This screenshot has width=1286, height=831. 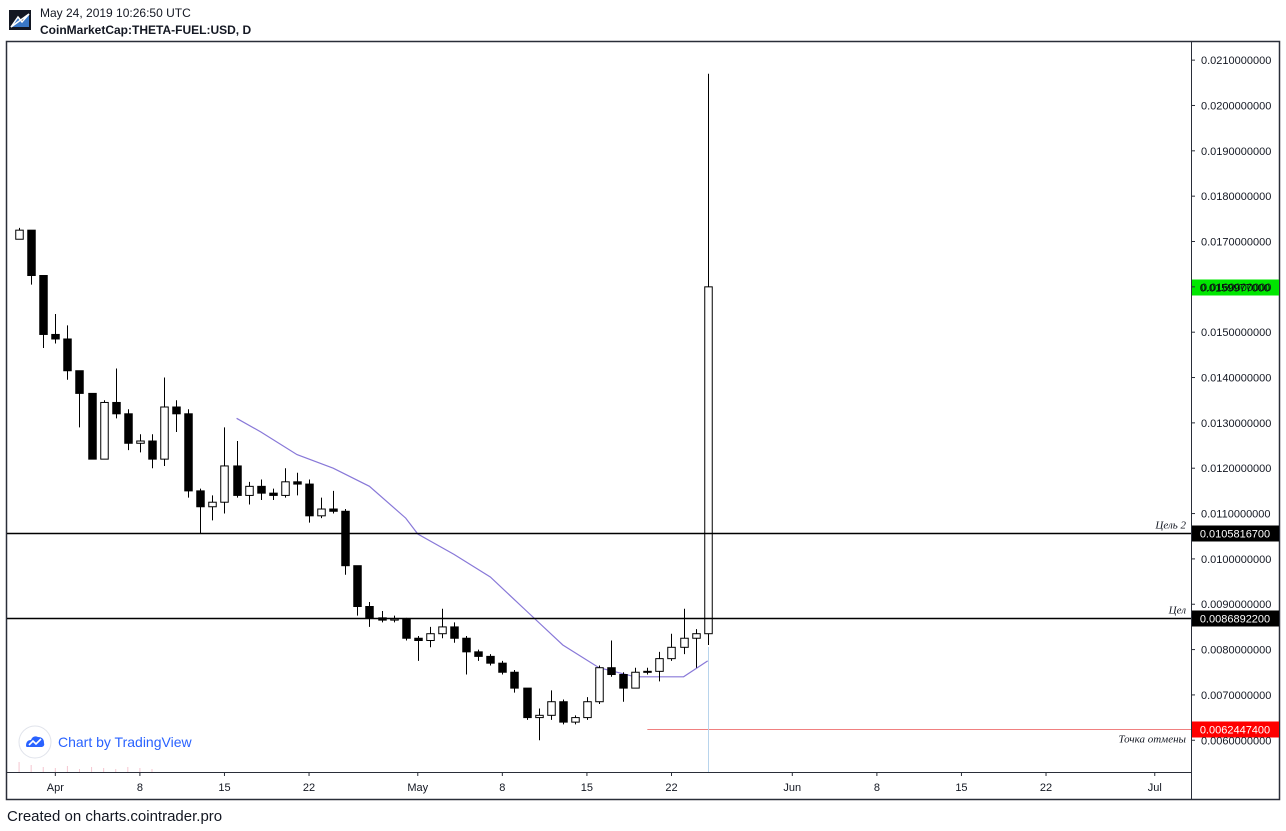 What do you see at coordinates (1170, 526) in the screenshot?
I see `target-2-label: Цель 2` at bounding box center [1170, 526].